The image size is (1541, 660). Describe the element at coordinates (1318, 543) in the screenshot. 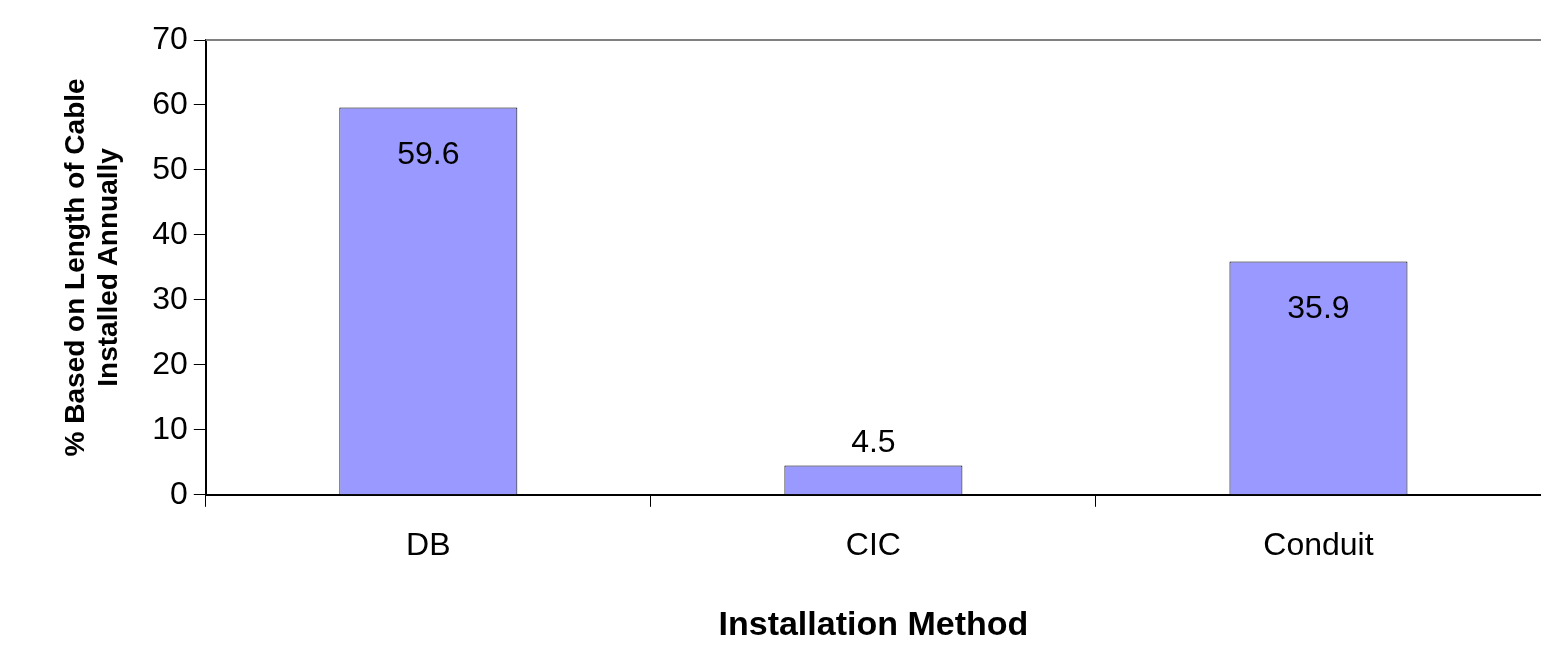

I see `x-tick-label: Conduit` at that location.